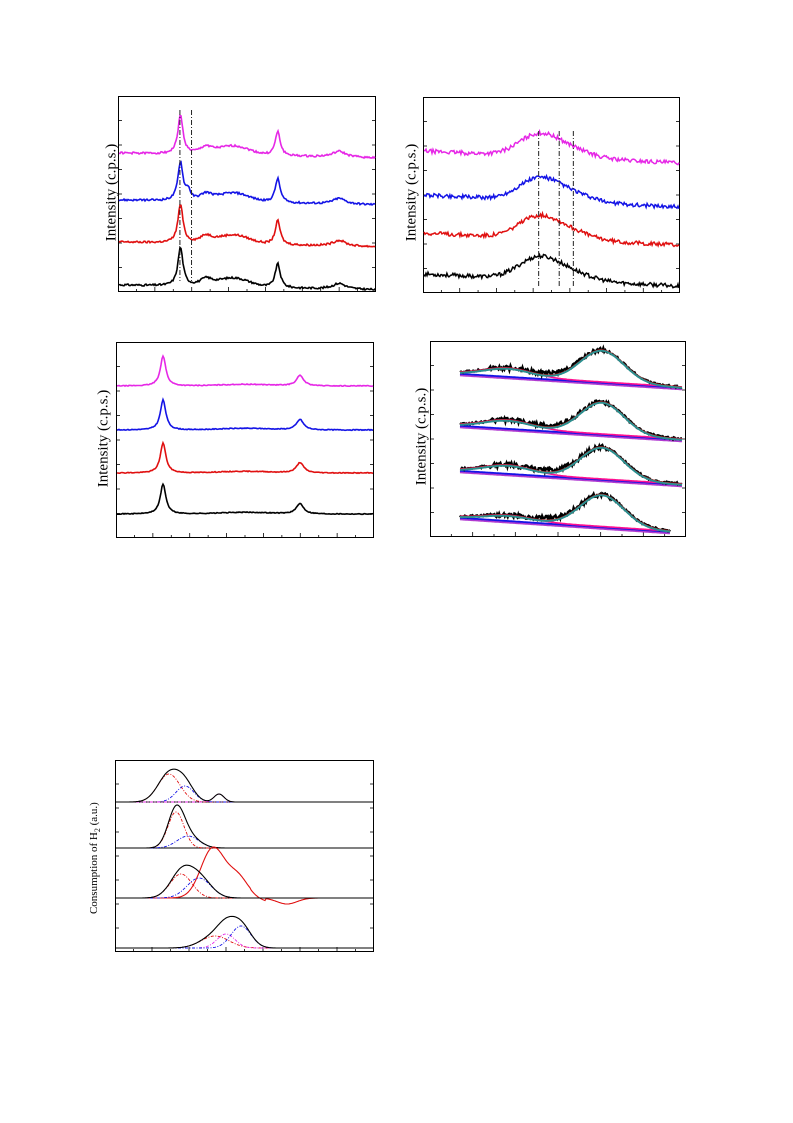 This screenshot has width=793, height=1123. I want to click on chart-a-series-red, so click(247, 226).